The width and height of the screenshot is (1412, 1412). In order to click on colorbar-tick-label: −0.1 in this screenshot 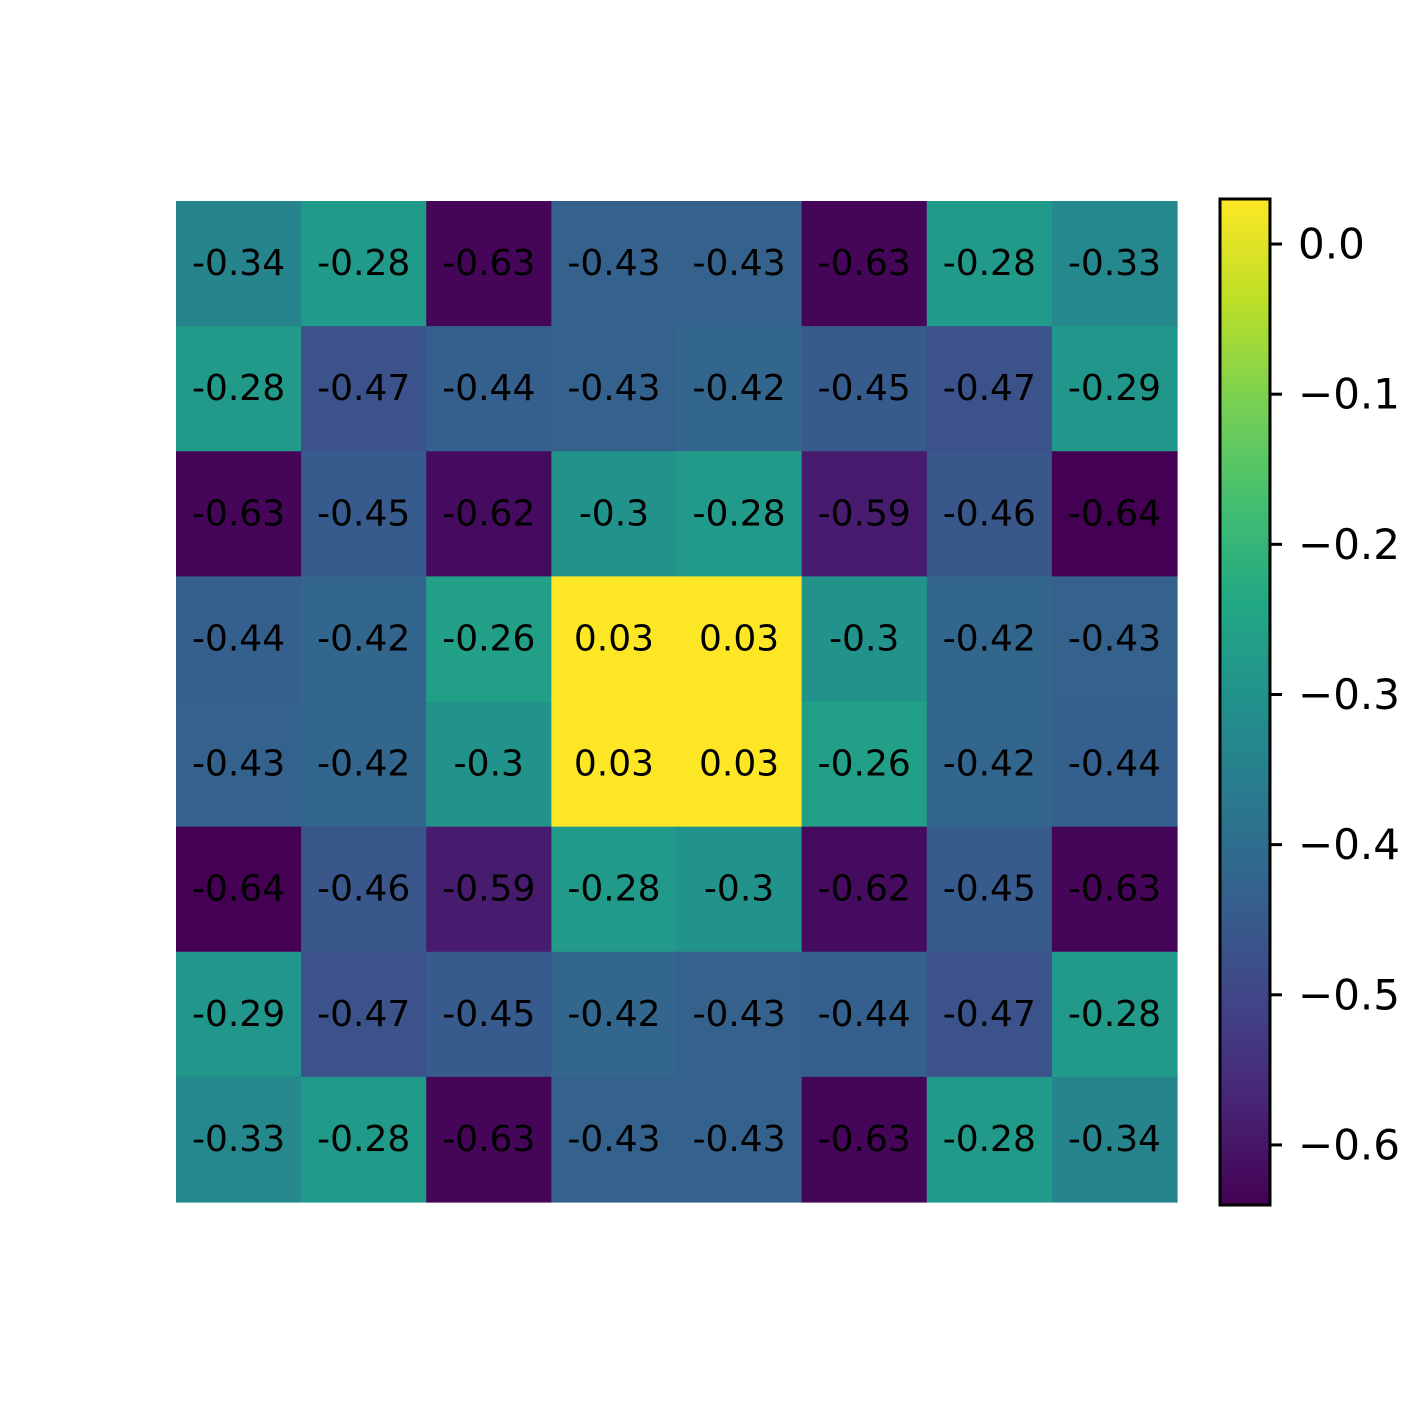, I will do `click(1349, 394)`.